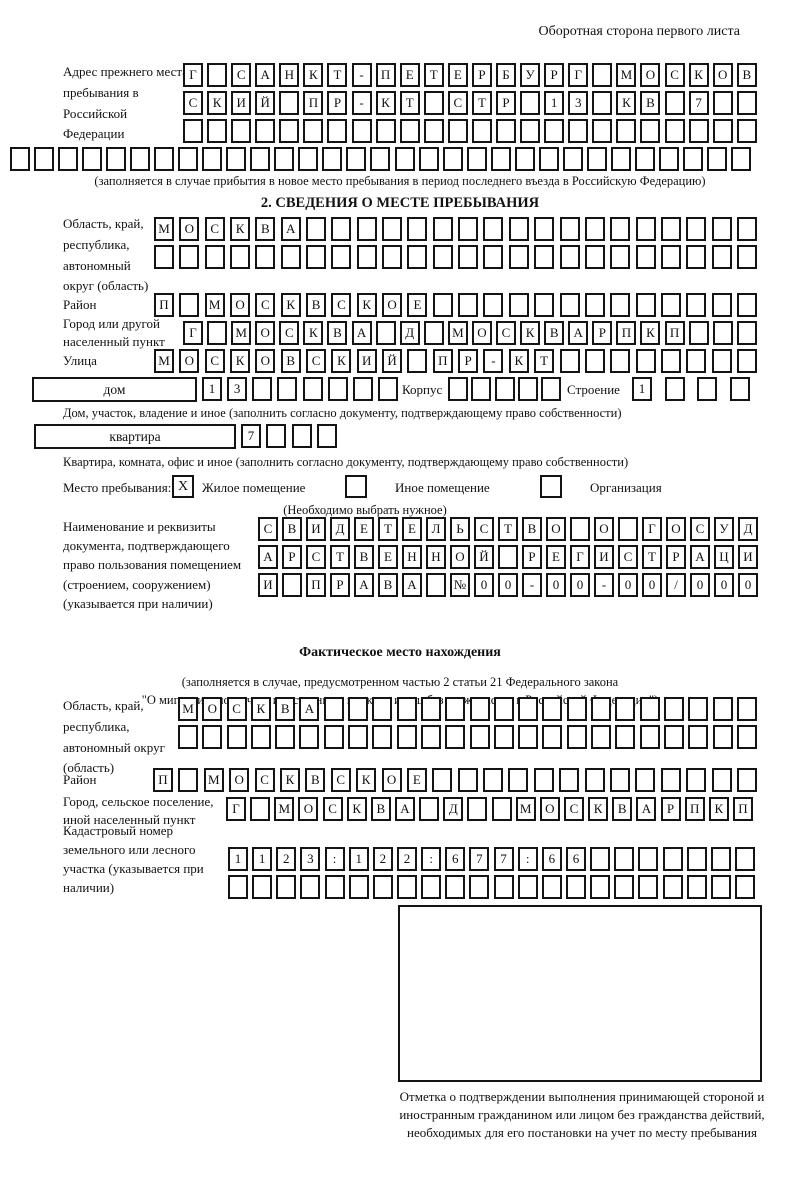 Image resolution: width=800 pixels, height=1180 pixels. Describe the element at coordinates (80, 304) in the screenshot. I see `district-label: Район` at that location.